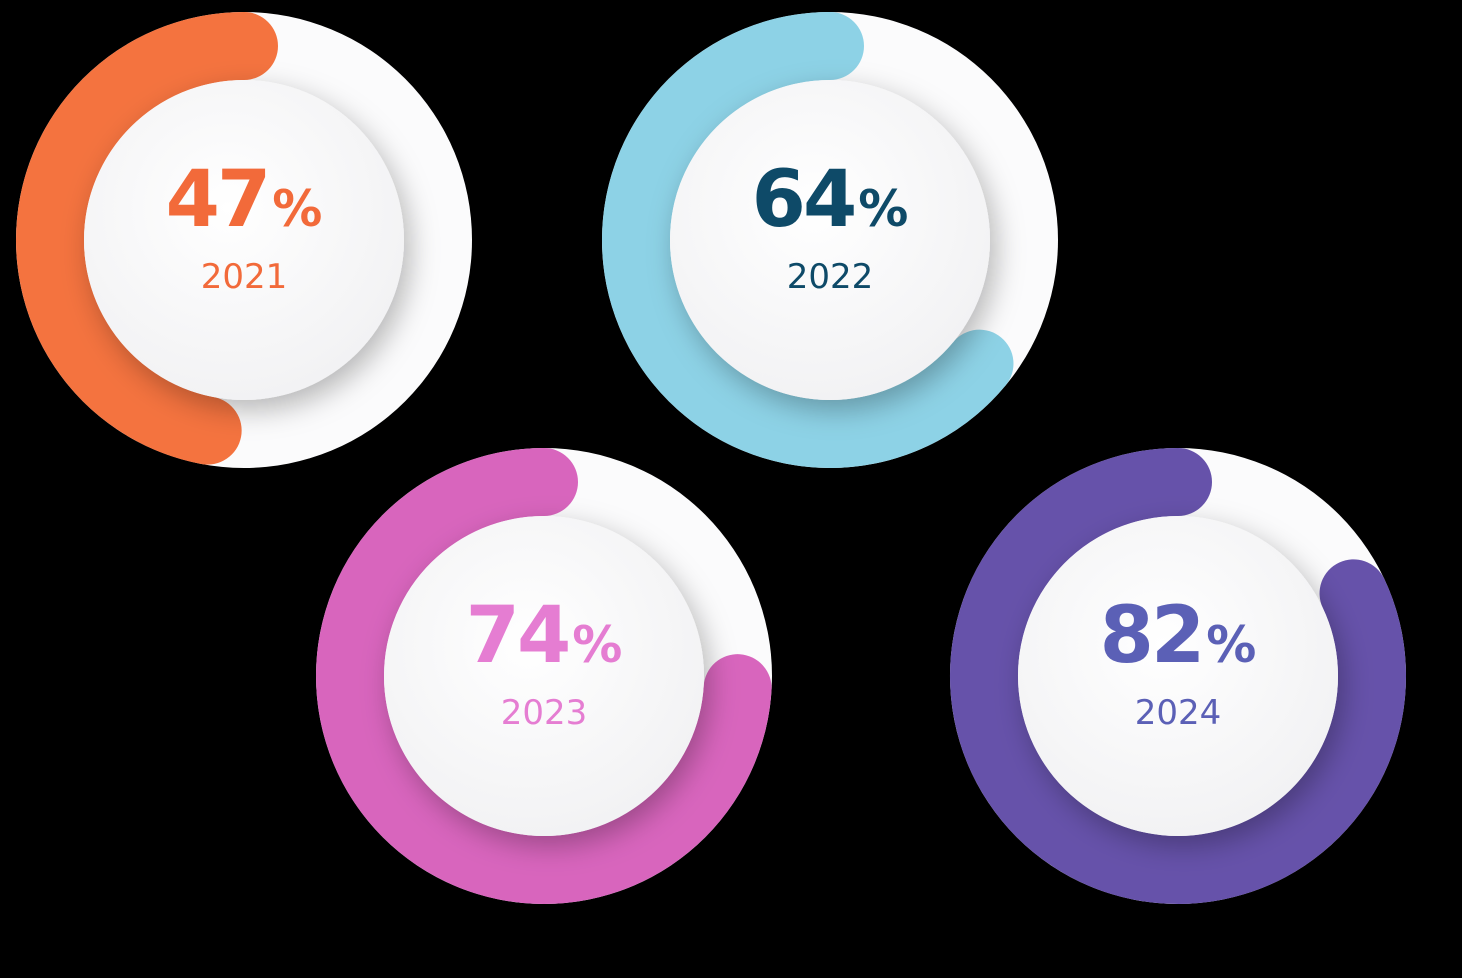 This screenshot has height=978, width=1462. I want to click on year-label: 2022, so click(830, 277).